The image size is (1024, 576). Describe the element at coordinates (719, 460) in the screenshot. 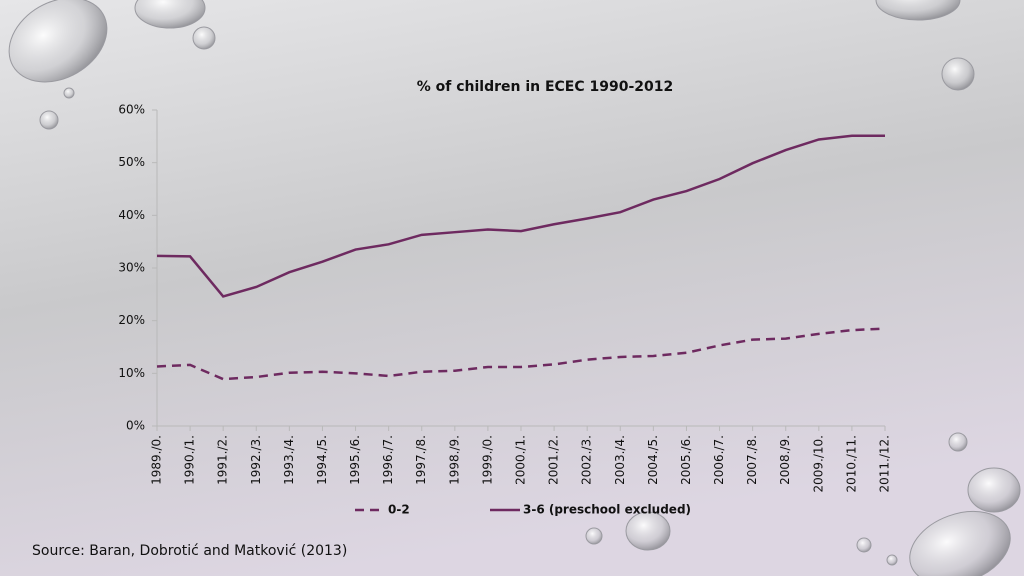

I see `x-tick-label: 2006./7.` at that location.